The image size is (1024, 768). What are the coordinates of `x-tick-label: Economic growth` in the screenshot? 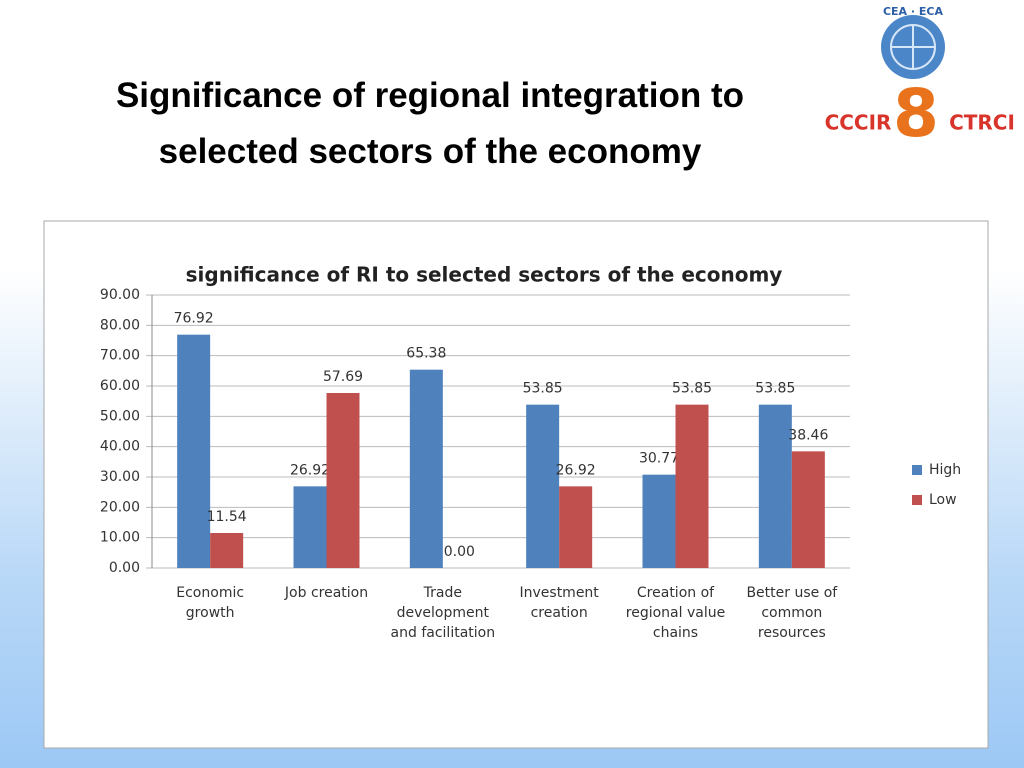 It's located at (210, 603).